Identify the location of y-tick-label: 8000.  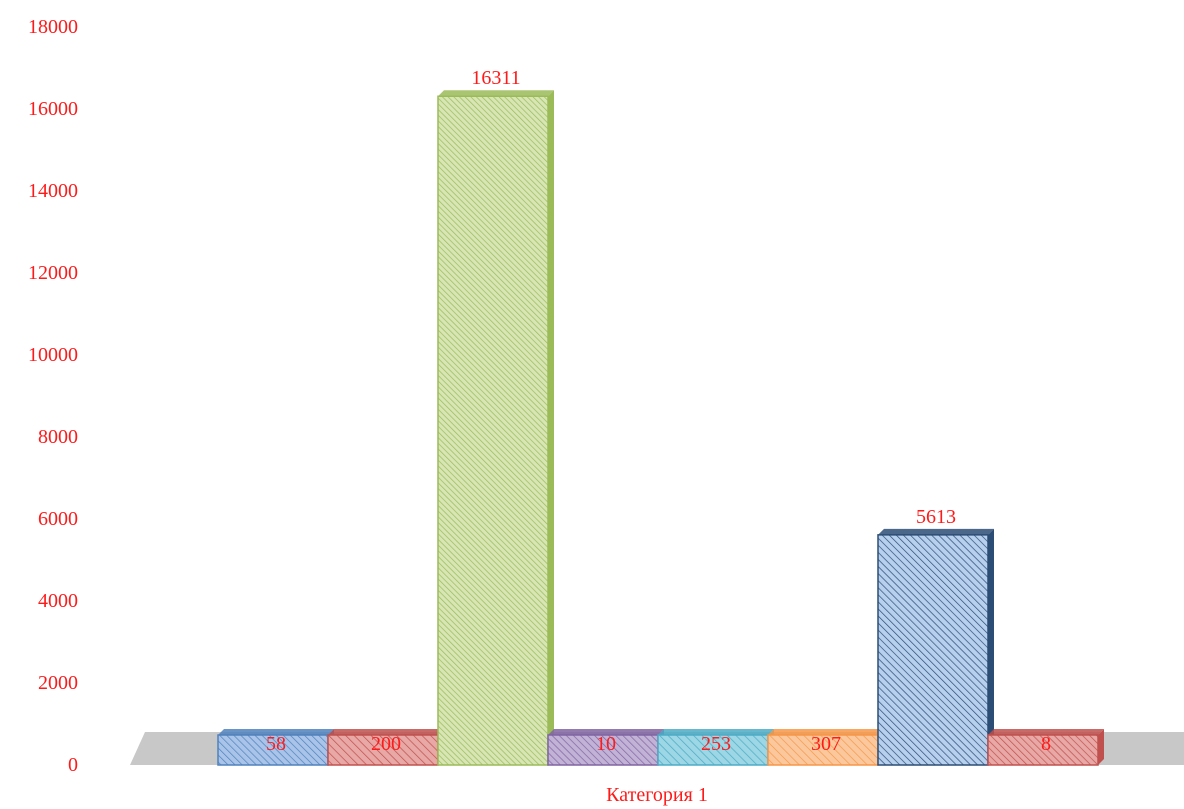
(58, 437).